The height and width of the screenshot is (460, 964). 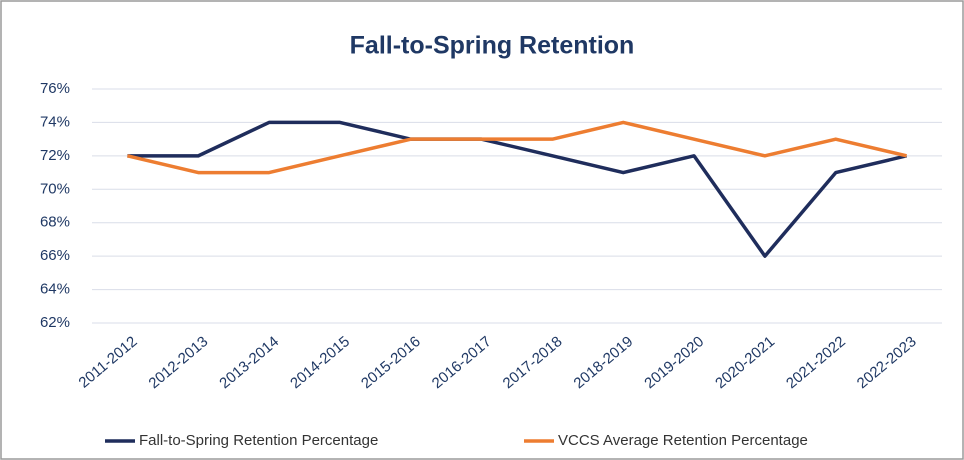 What do you see at coordinates (258, 440) in the screenshot?
I see `legend-label: Fall-to-Spring Retention Percentage` at bounding box center [258, 440].